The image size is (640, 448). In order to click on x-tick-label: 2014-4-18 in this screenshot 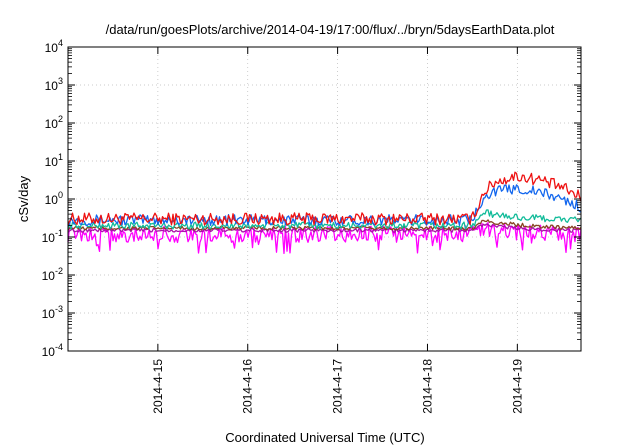, I will do `click(427, 386)`.